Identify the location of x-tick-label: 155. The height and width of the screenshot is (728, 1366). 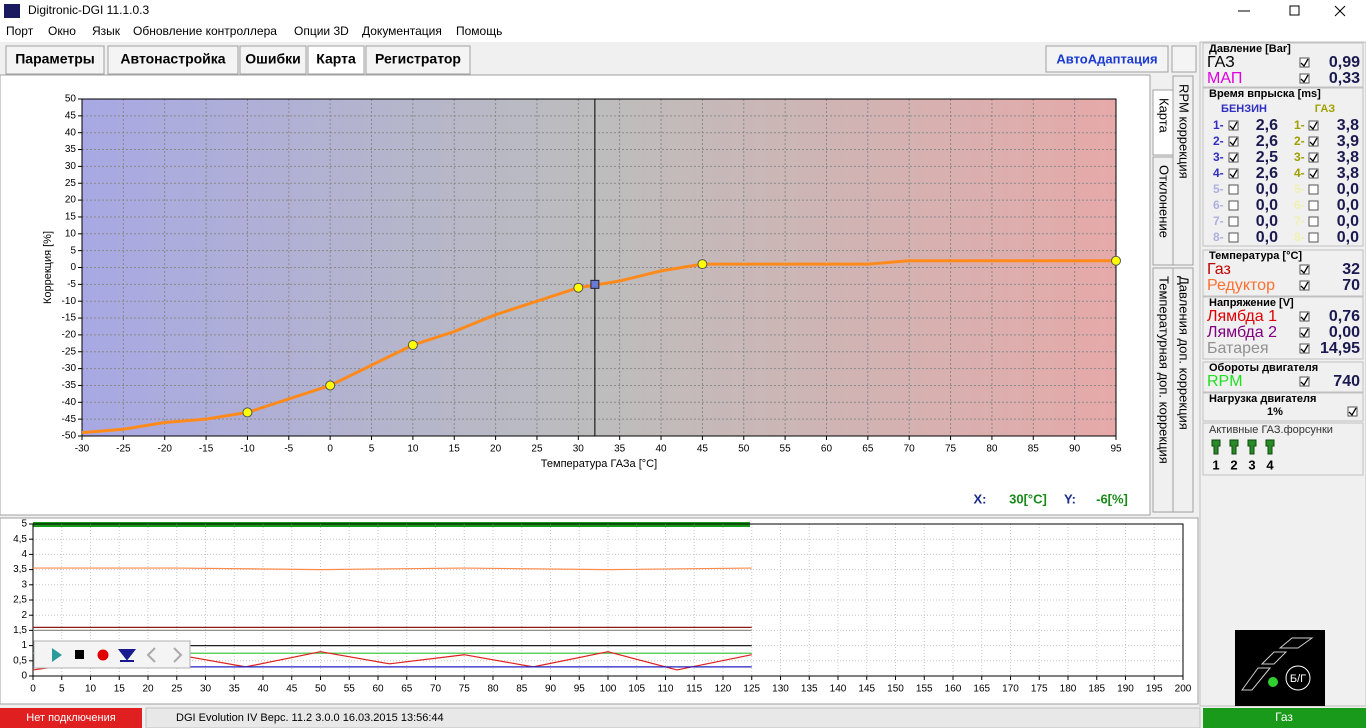
(924, 689).